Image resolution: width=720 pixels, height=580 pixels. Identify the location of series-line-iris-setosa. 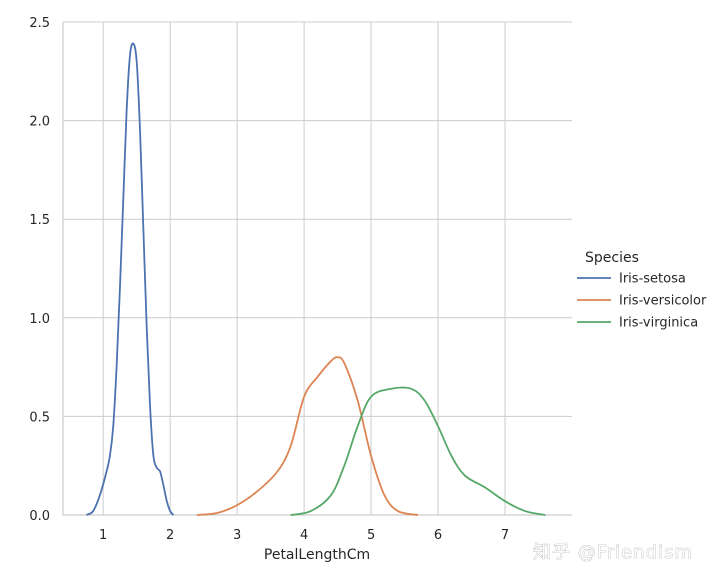
(130, 279).